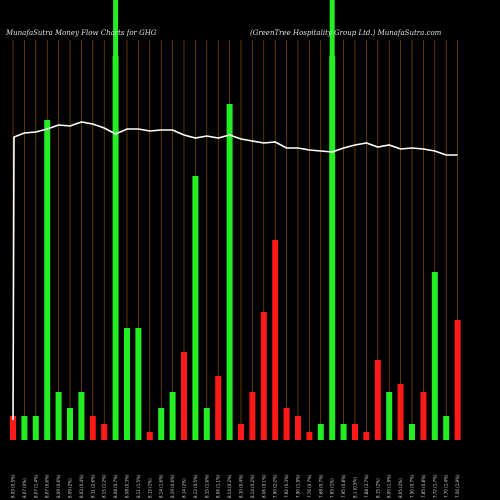 The image size is (500, 500). I want to click on x-tick-label: 8.14 (2%), so click(184, 488).